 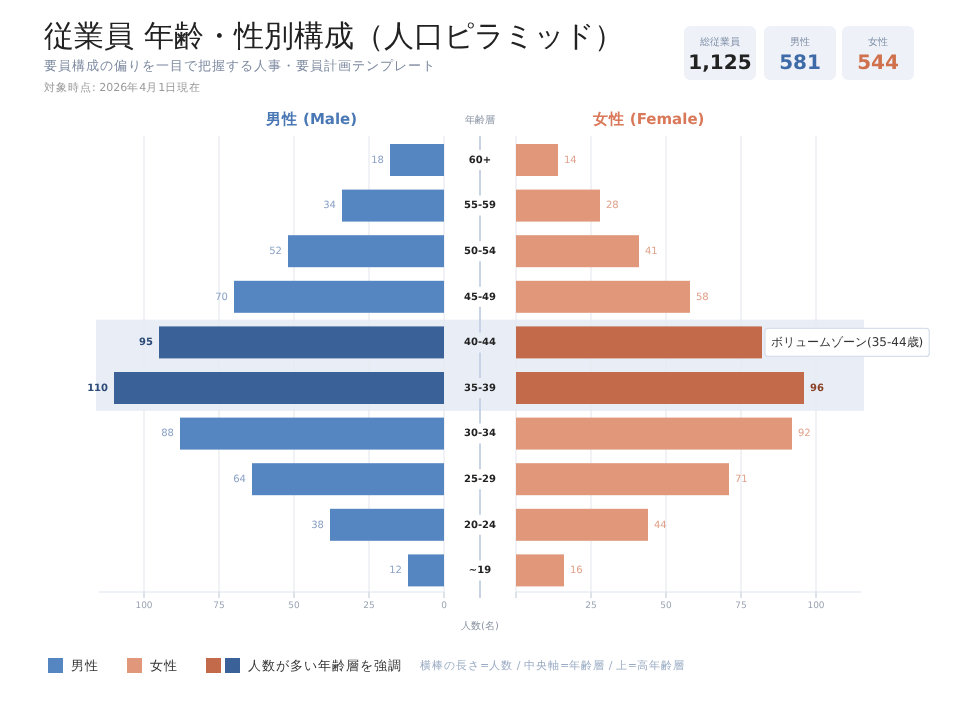 I want to click on text: 581, so click(x=800, y=64).